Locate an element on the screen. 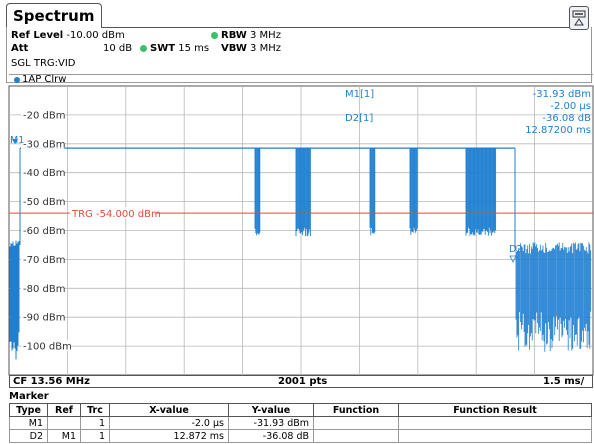  readout-d2-level: -36.08 dB is located at coordinates (566, 118).